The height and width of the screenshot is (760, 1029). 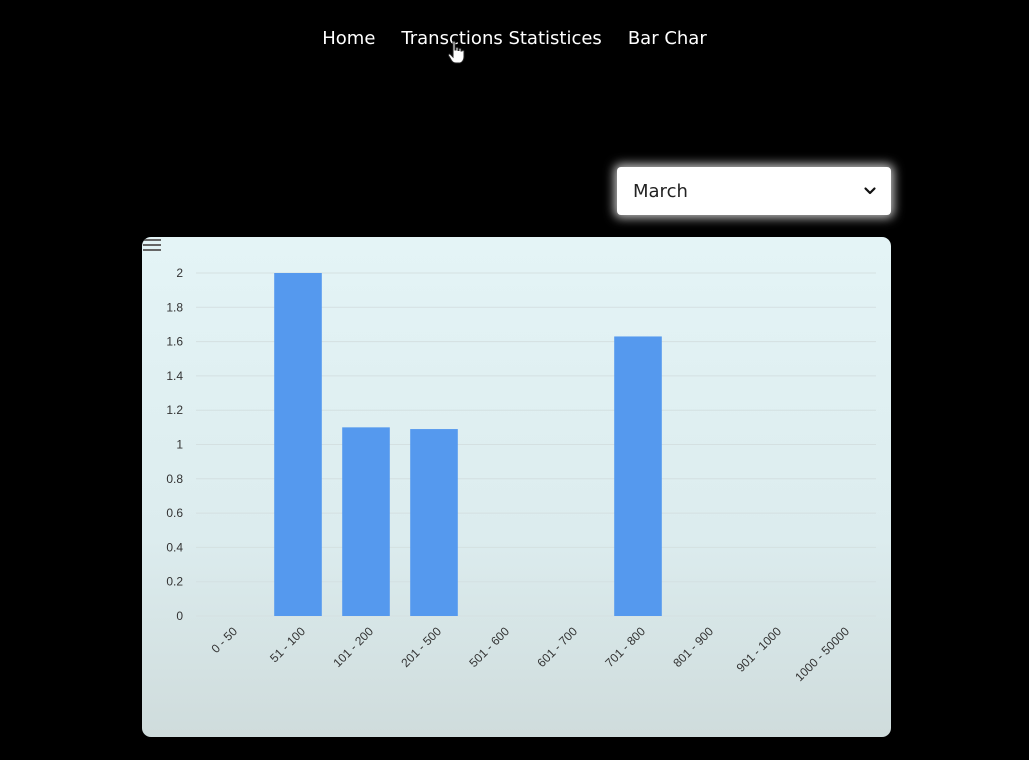 What do you see at coordinates (353, 647) in the screenshot?
I see `x-tick-label: 101 - 200` at bounding box center [353, 647].